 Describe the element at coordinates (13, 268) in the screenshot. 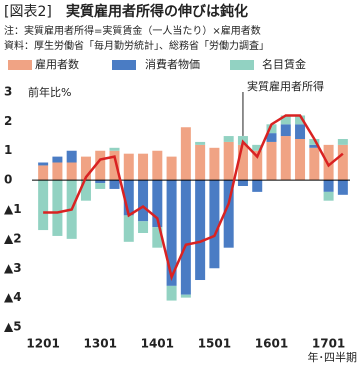

I see `y-tick-label: ▲3` at that location.